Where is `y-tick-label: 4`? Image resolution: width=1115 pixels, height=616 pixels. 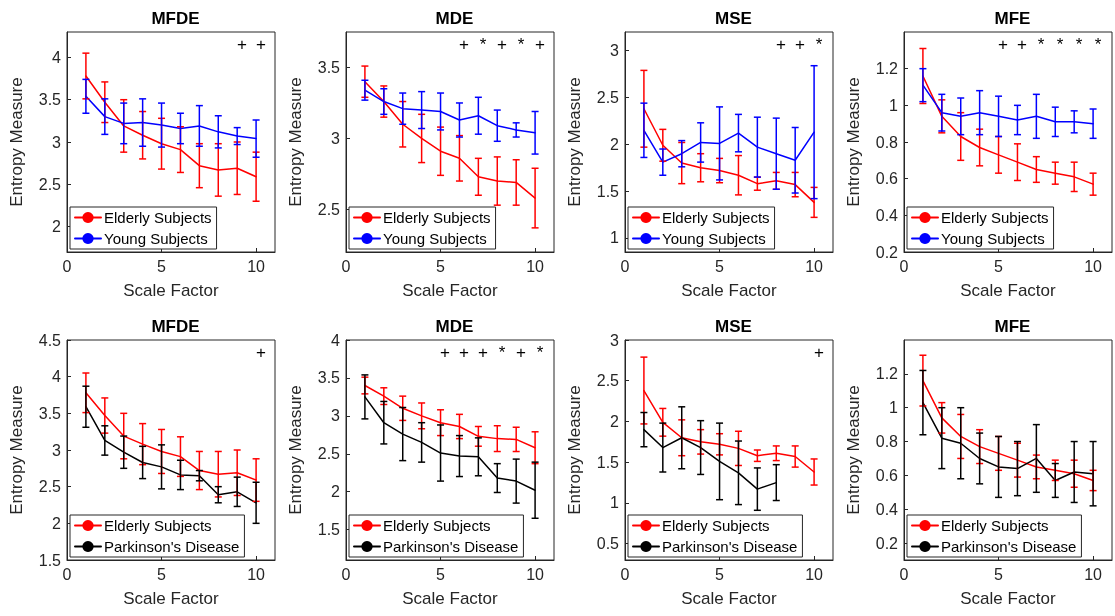
y-tick-label: 4 is located at coordinates (57, 57).